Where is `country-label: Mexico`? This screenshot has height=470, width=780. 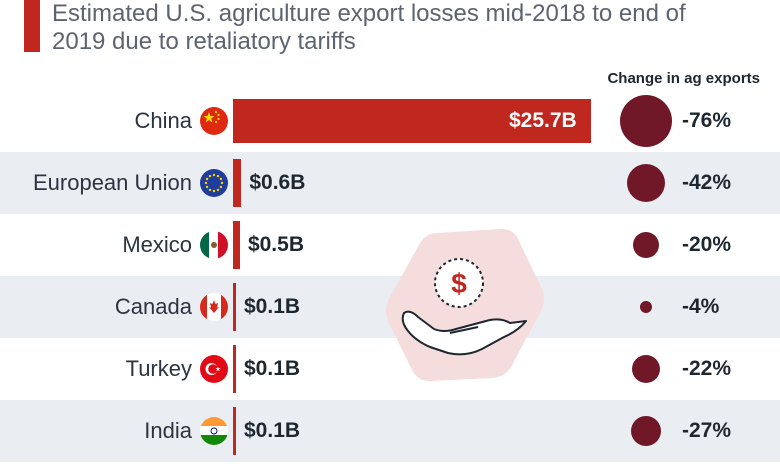 country-label: Mexico is located at coordinates (157, 244).